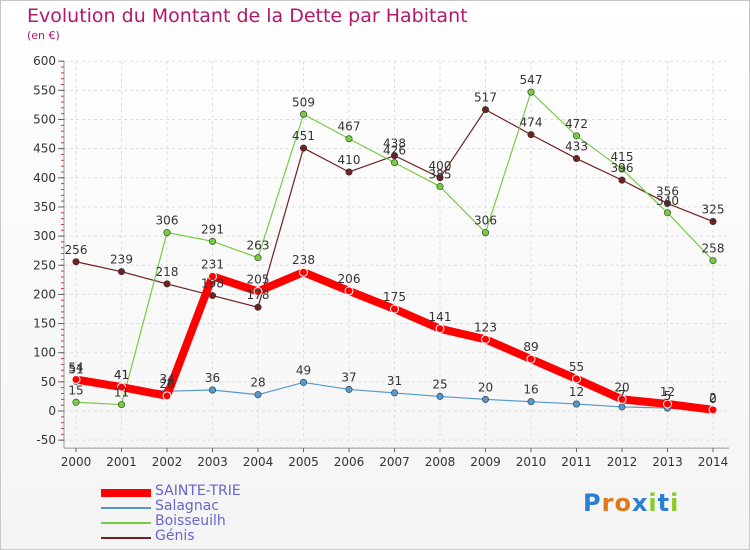  What do you see at coordinates (394, 297) in the screenshot?
I see `data-label: 175` at bounding box center [394, 297].